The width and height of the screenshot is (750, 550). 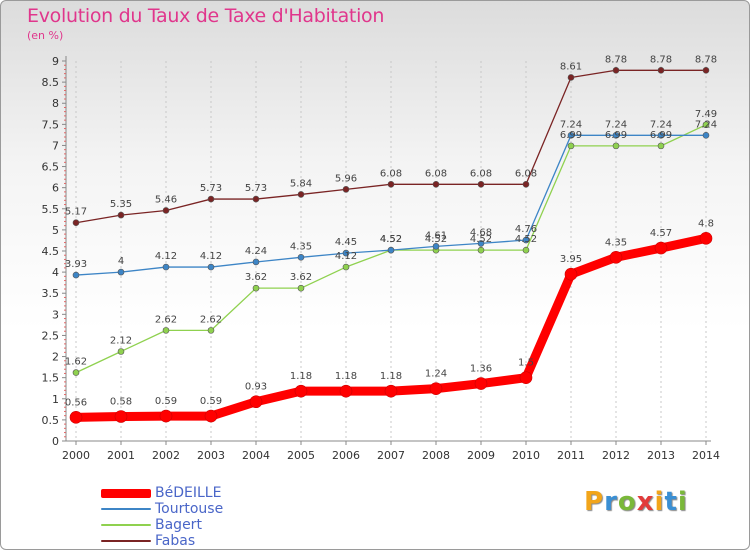 What do you see at coordinates (436, 374) in the screenshot?
I see `data-label: 1.24` at bounding box center [436, 374].